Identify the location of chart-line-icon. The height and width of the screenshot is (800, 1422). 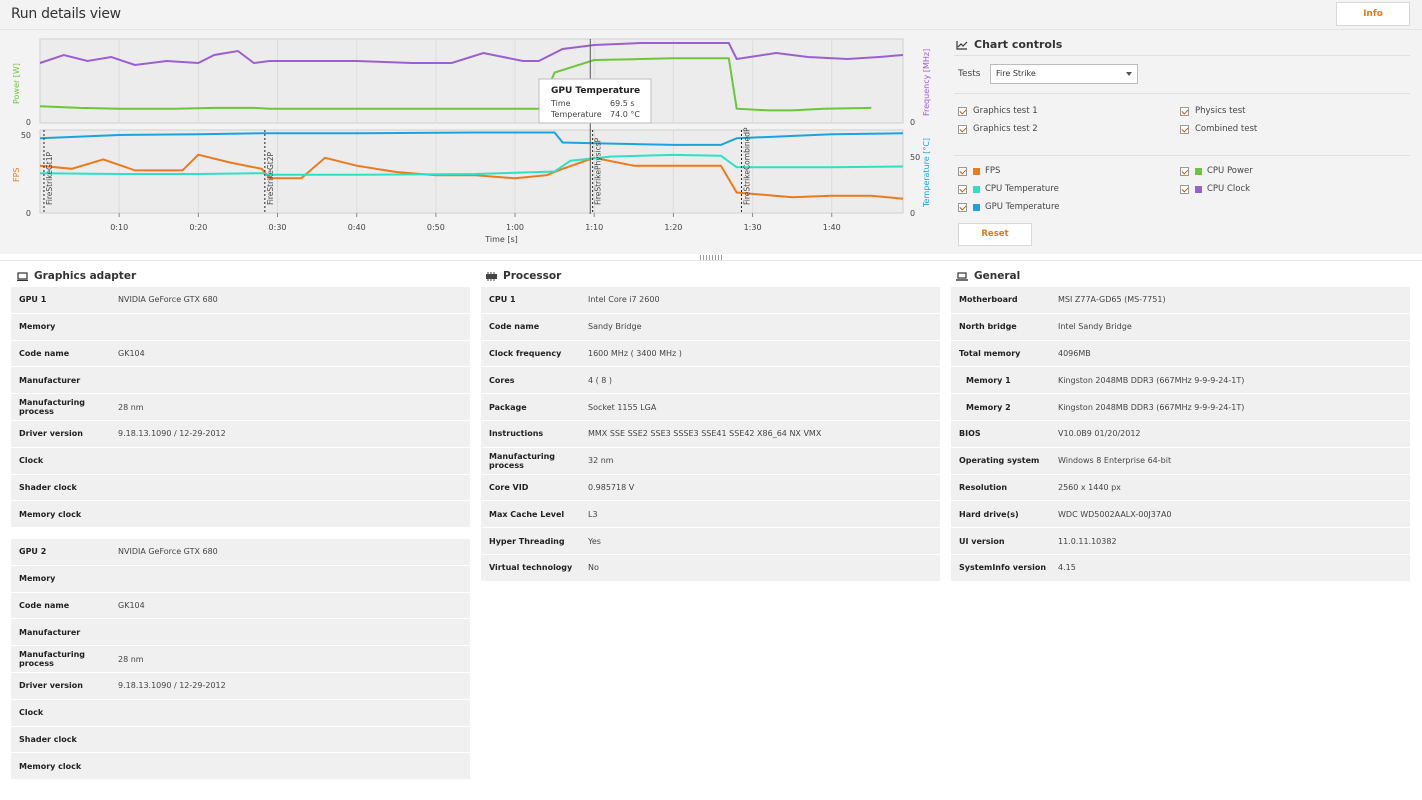
(962, 45).